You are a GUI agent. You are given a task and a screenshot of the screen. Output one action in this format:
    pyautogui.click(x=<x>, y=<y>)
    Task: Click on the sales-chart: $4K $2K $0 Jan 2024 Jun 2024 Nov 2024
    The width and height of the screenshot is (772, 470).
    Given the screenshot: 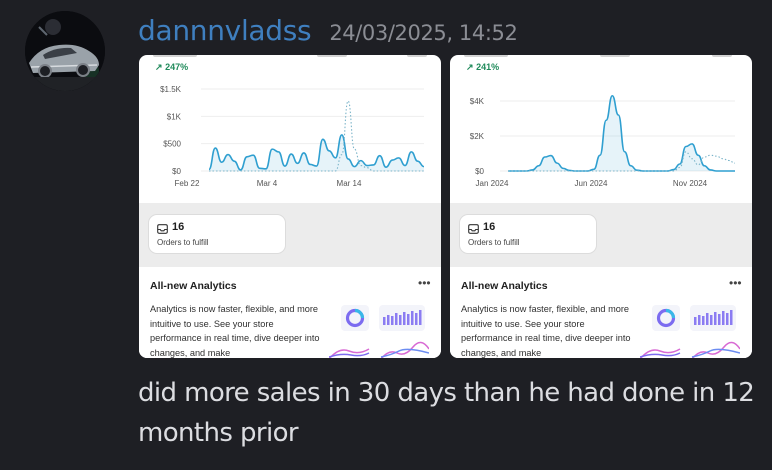 What is the action you would take?
    pyautogui.click(x=603, y=141)
    